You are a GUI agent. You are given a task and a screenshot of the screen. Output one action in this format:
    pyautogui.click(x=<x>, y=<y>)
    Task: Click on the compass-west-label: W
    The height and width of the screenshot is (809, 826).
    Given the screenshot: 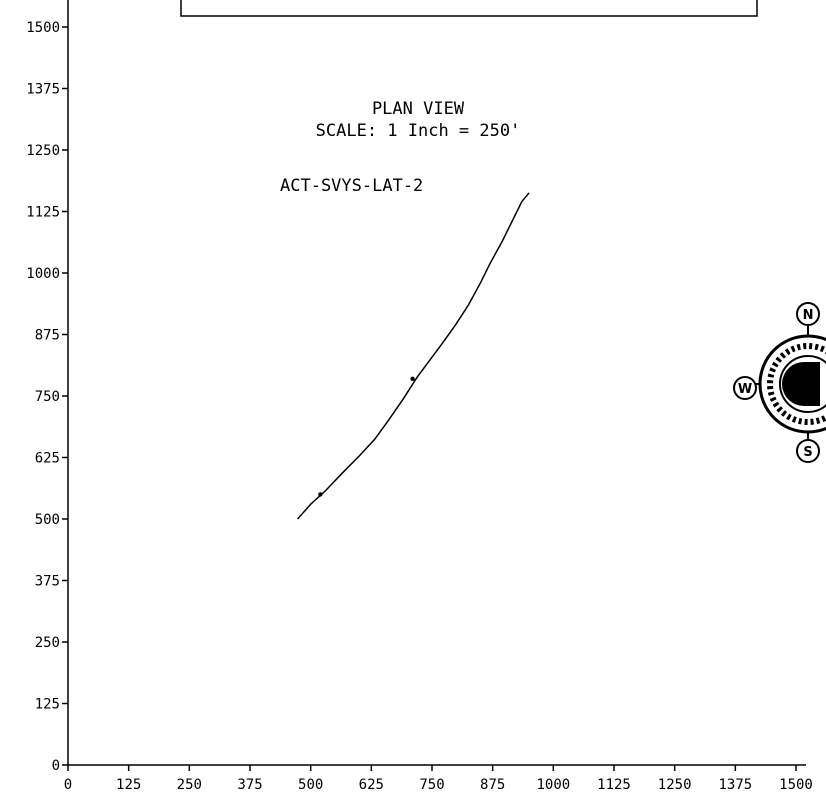 What is the action you would take?
    pyautogui.click(x=745, y=389)
    